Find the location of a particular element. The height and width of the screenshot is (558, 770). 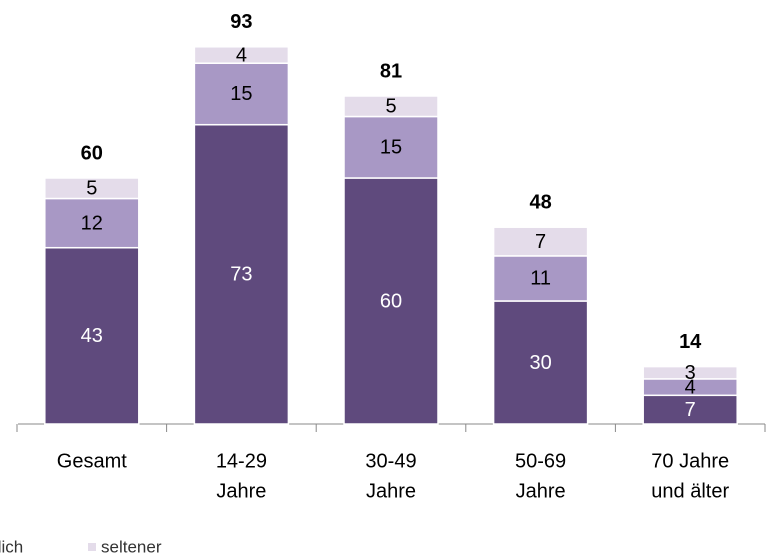

x-tick-label: und älter is located at coordinates (690, 491).